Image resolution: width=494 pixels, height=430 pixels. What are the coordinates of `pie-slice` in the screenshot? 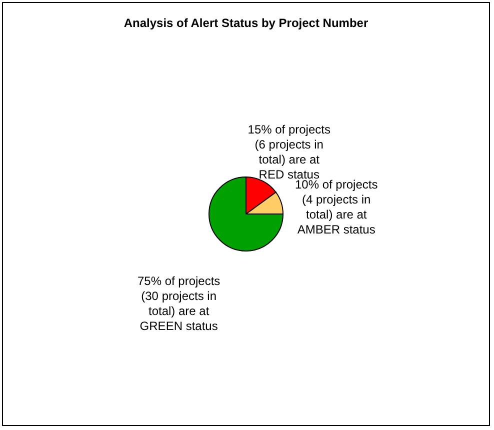 It's located at (246, 214).